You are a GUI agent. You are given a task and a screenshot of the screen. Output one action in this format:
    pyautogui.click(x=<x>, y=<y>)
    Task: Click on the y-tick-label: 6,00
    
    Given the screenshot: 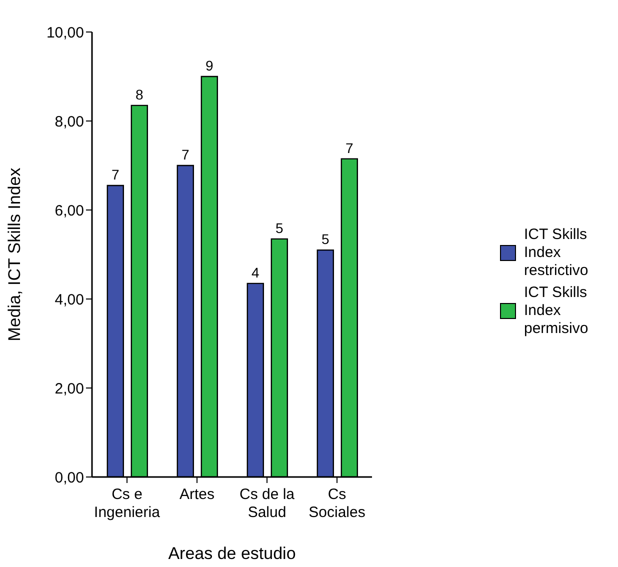 What is the action you would take?
    pyautogui.click(x=69, y=211)
    